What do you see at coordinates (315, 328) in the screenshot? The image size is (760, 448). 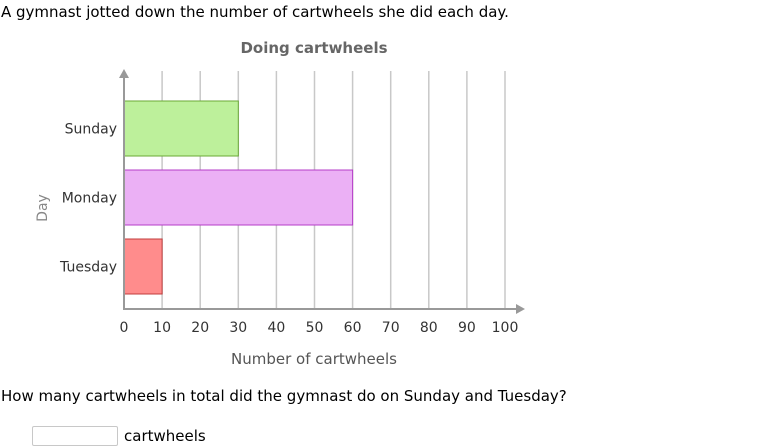 I see `x-tick-label-50: 50` at bounding box center [315, 328].